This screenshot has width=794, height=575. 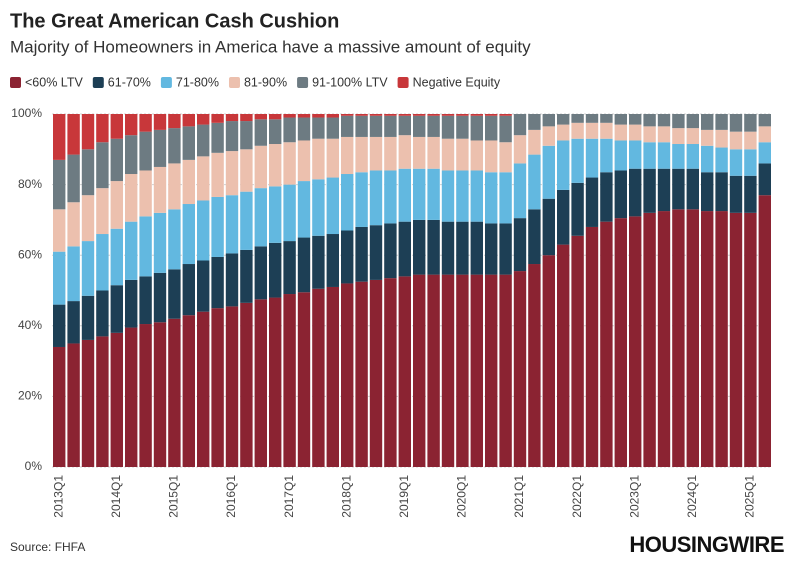 I want to click on legend-label: 71-80%, so click(x=197, y=82).